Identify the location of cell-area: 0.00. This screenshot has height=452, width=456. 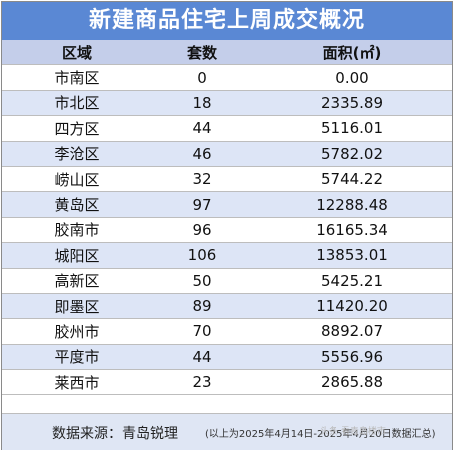
(352, 77).